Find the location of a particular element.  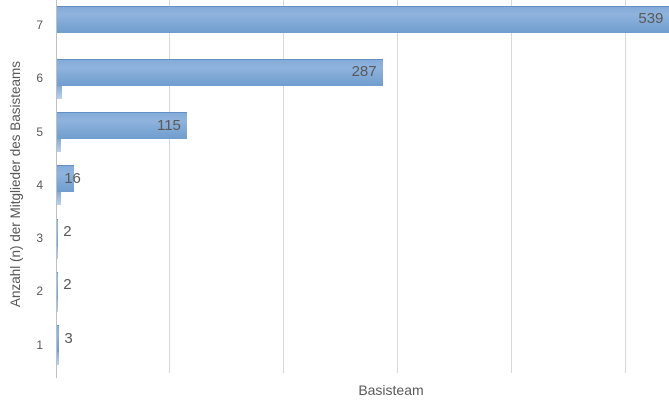

tick-label: 1 is located at coordinates (39, 344).